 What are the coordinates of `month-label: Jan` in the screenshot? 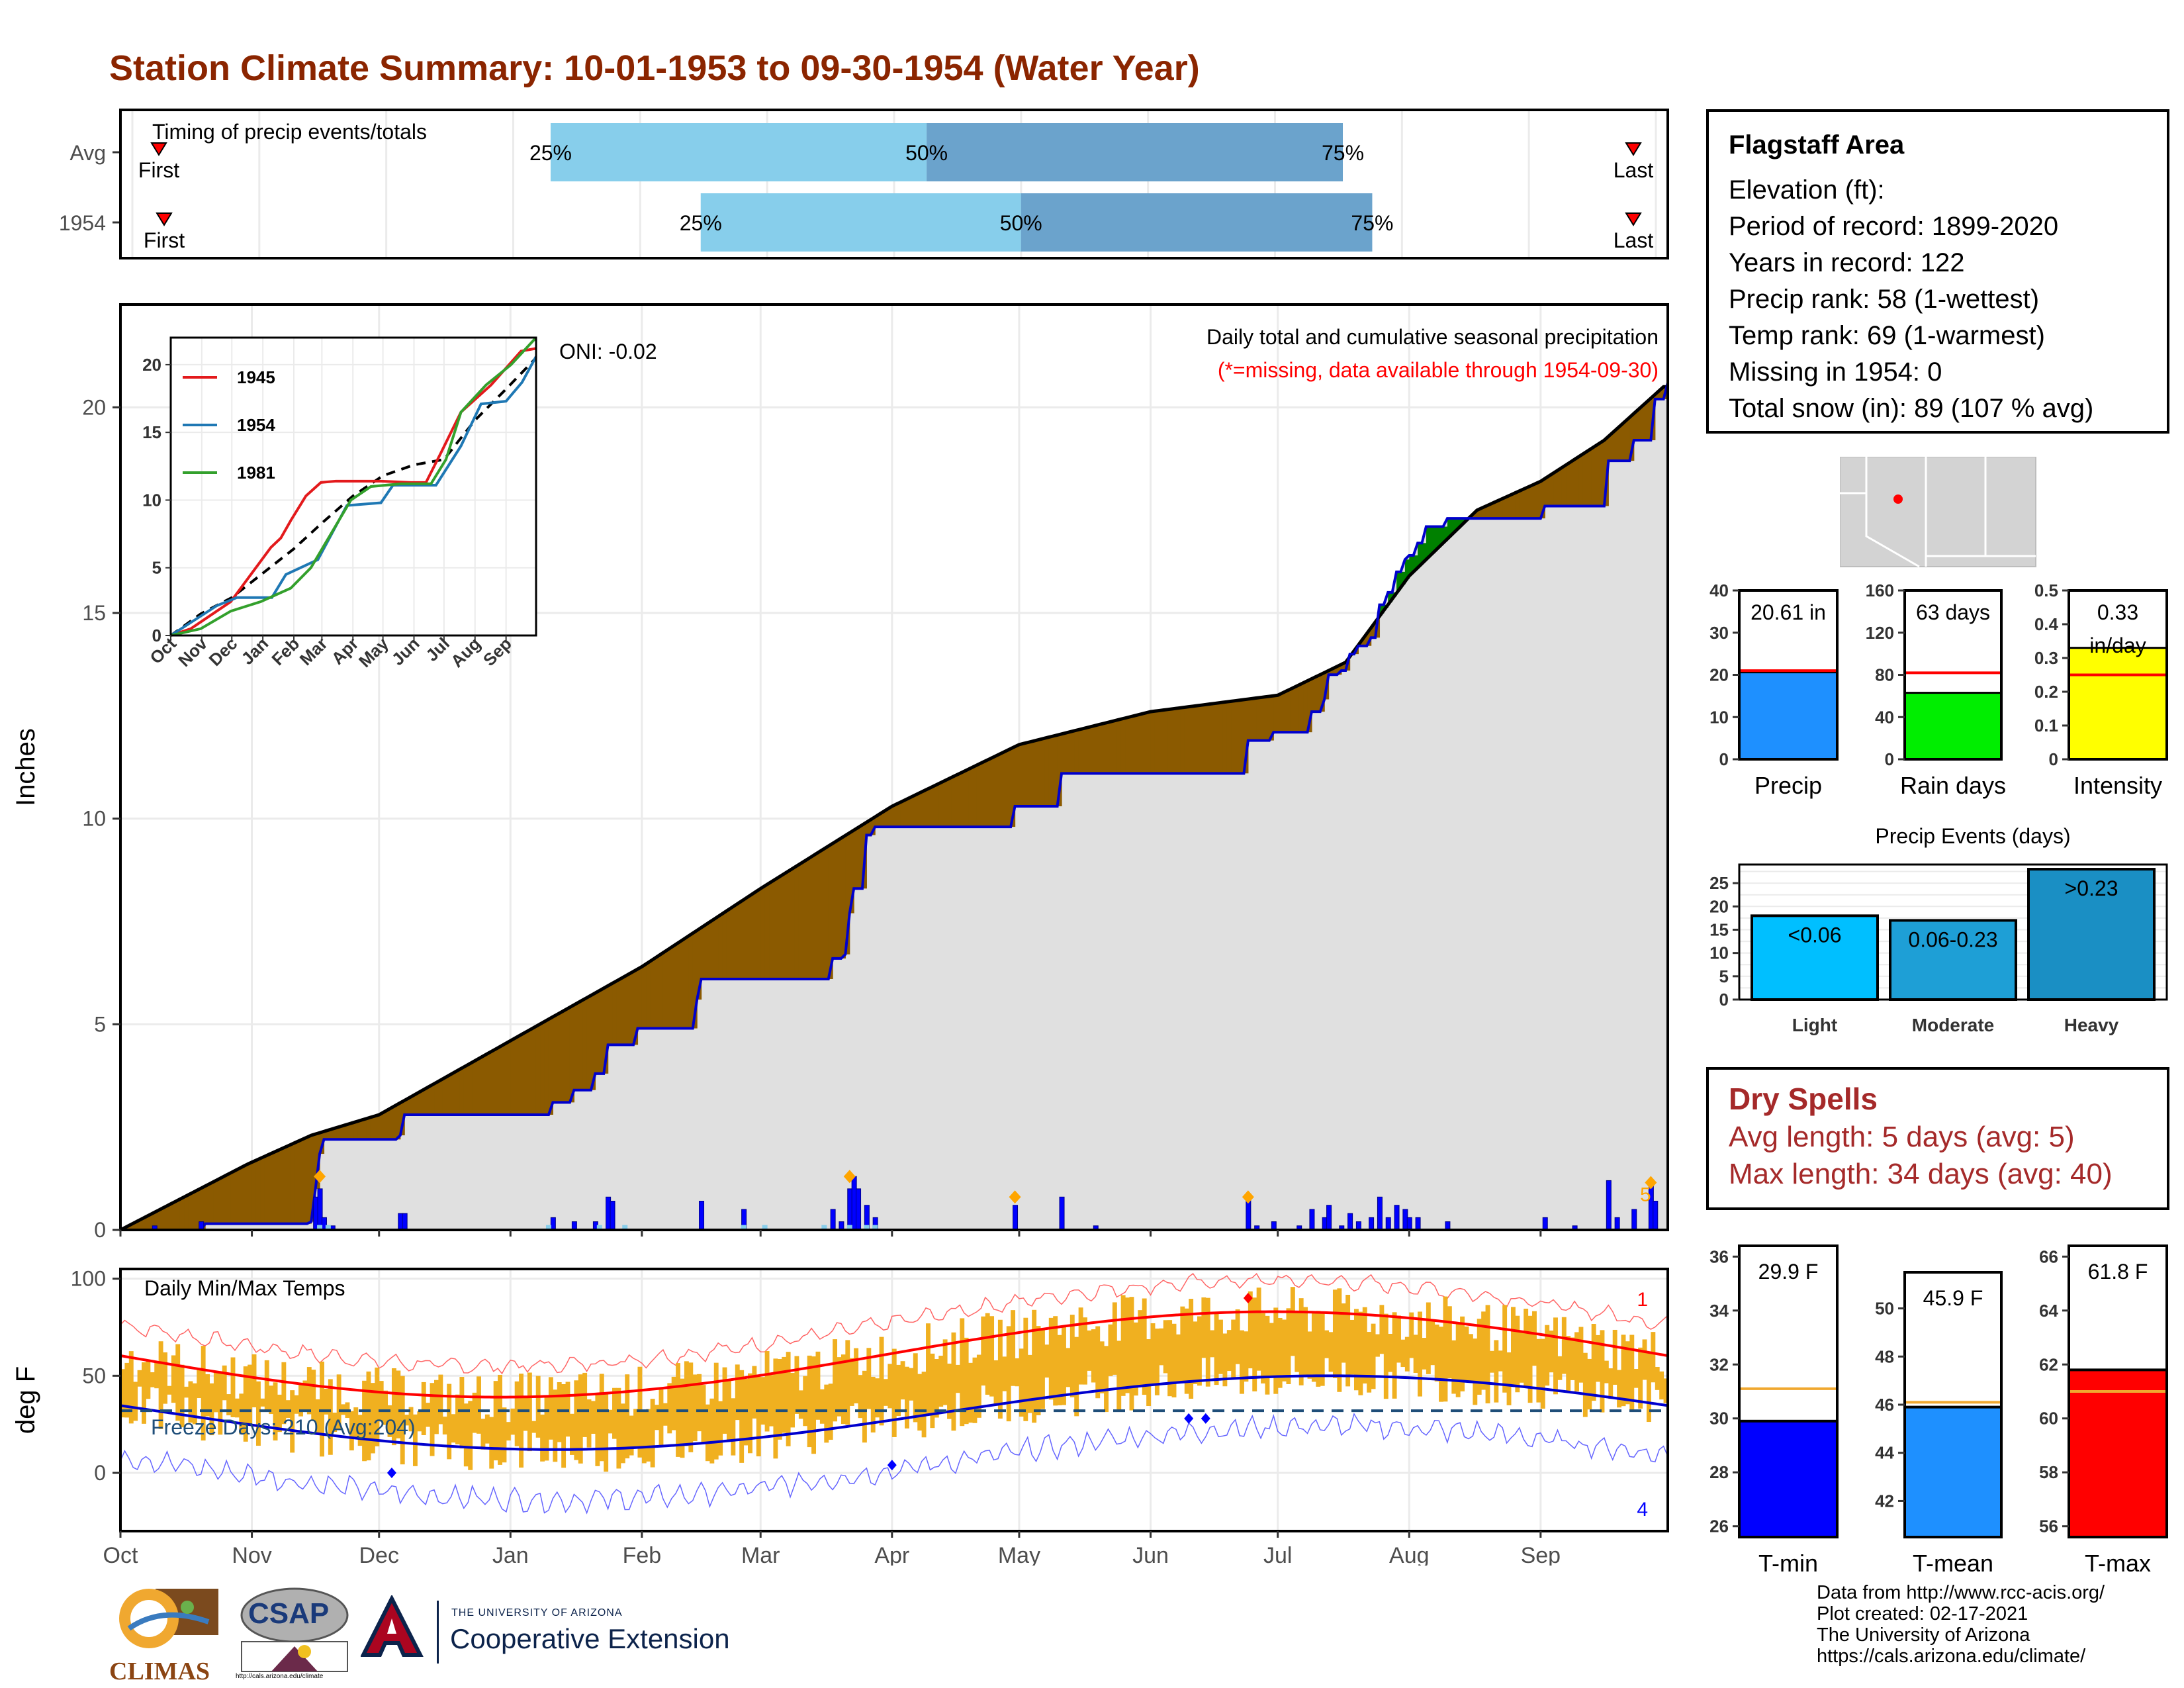 It's located at (510, 1554).